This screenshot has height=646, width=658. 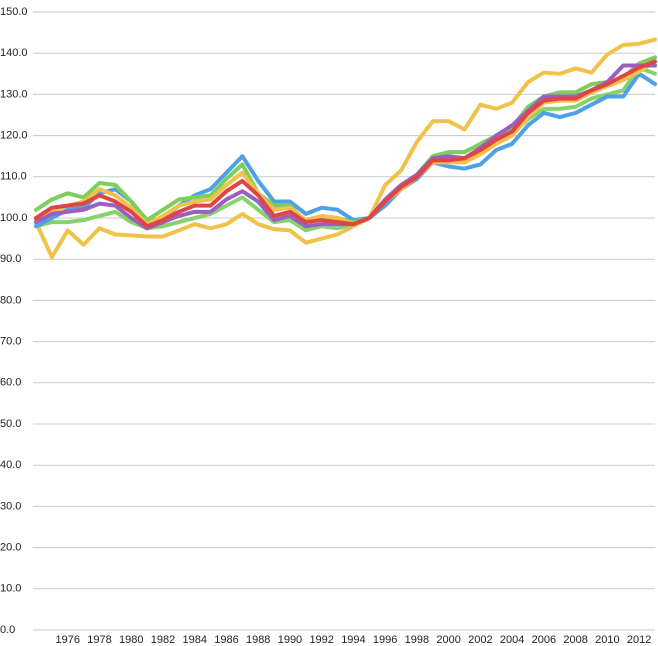 I want to click on y-tick-label: 60.0, so click(x=10, y=383).